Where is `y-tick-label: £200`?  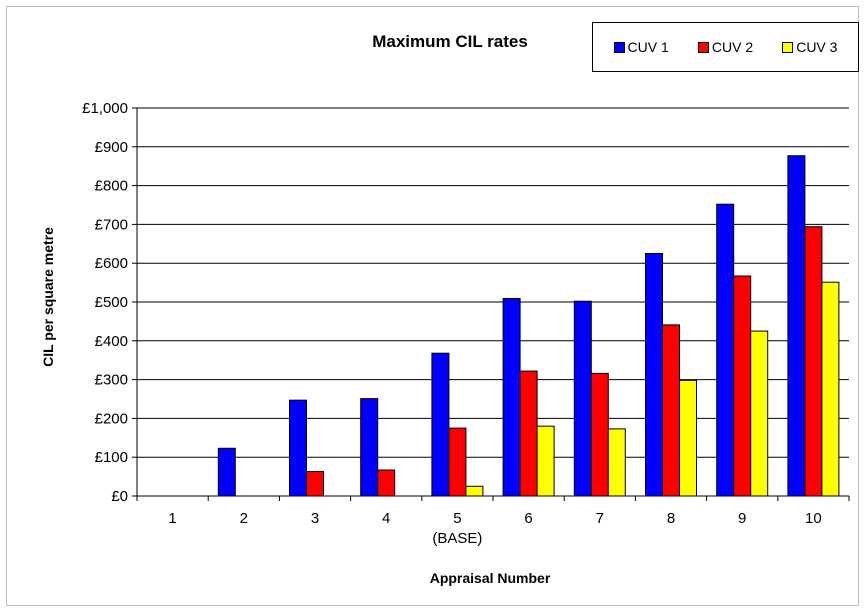
y-tick-label: £200 is located at coordinates (111, 418).